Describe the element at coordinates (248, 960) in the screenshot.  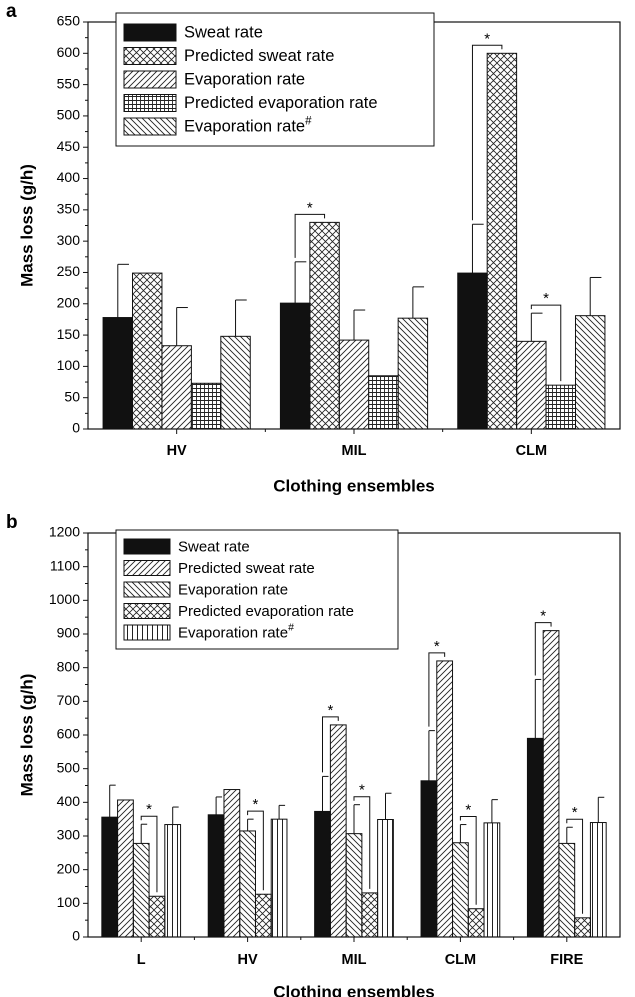
I see `x-tick-label: HV` at that location.